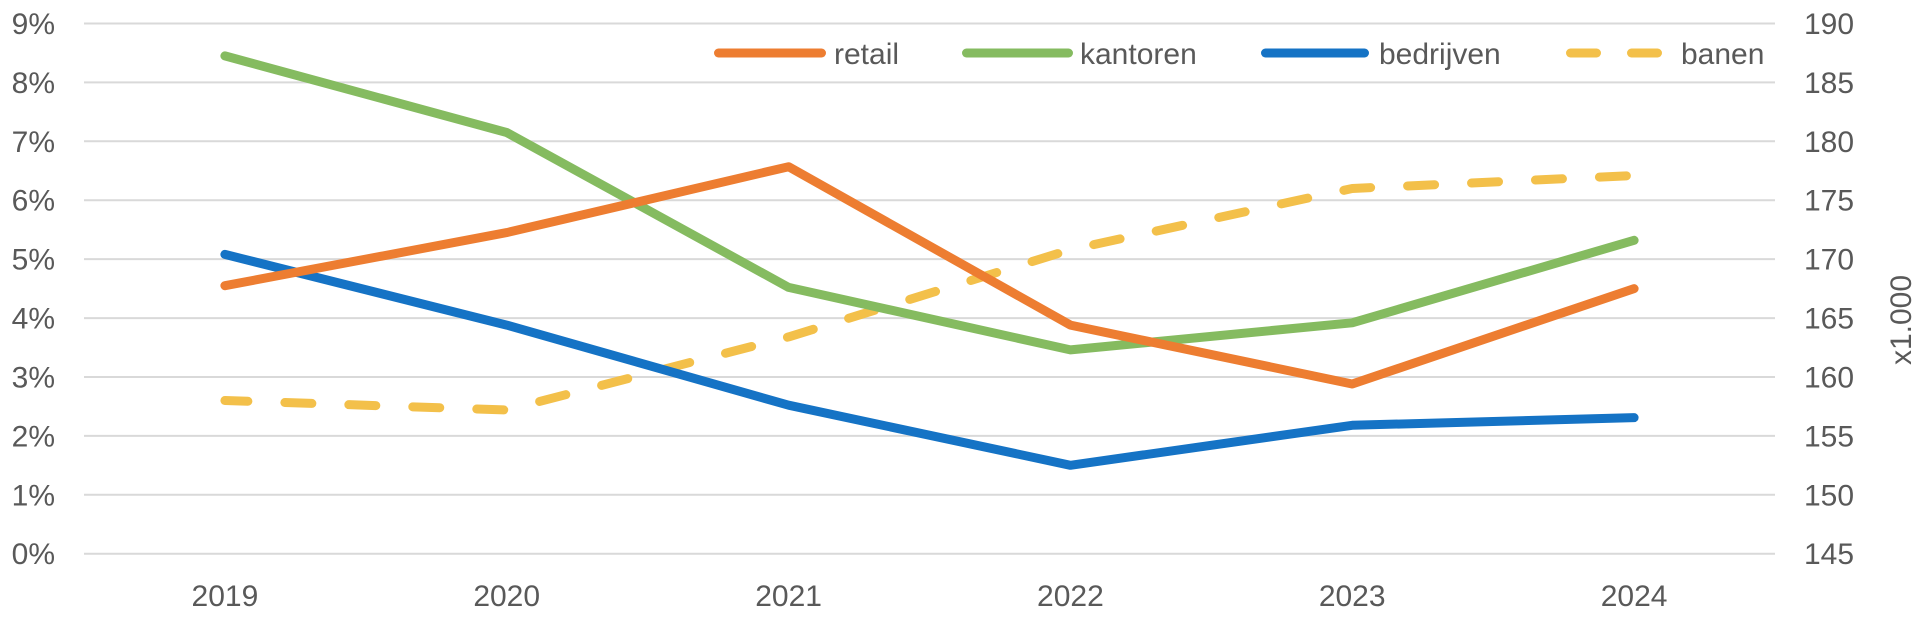 The height and width of the screenshot is (628, 1919). What do you see at coordinates (225, 596) in the screenshot?
I see `svg-text: 2019` at bounding box center [225, 596].